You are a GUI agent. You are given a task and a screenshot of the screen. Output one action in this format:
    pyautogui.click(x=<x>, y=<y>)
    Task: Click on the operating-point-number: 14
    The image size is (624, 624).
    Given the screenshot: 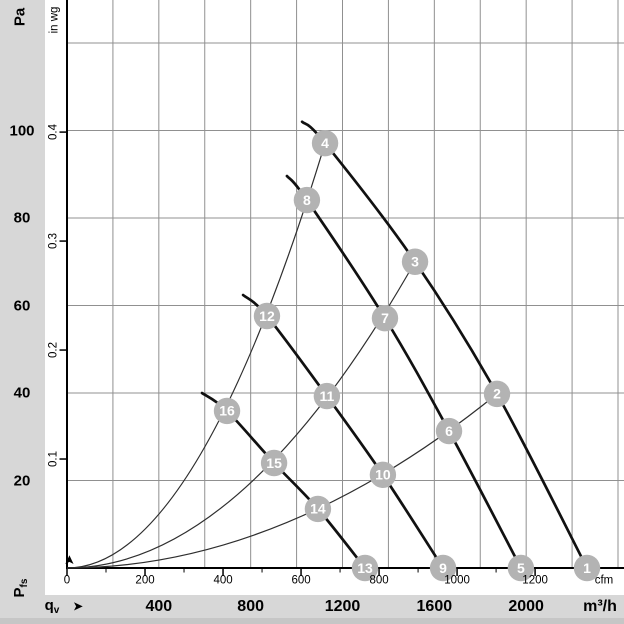 What is the action you would take?
    pyautogui.click(x=318, y=509)
    